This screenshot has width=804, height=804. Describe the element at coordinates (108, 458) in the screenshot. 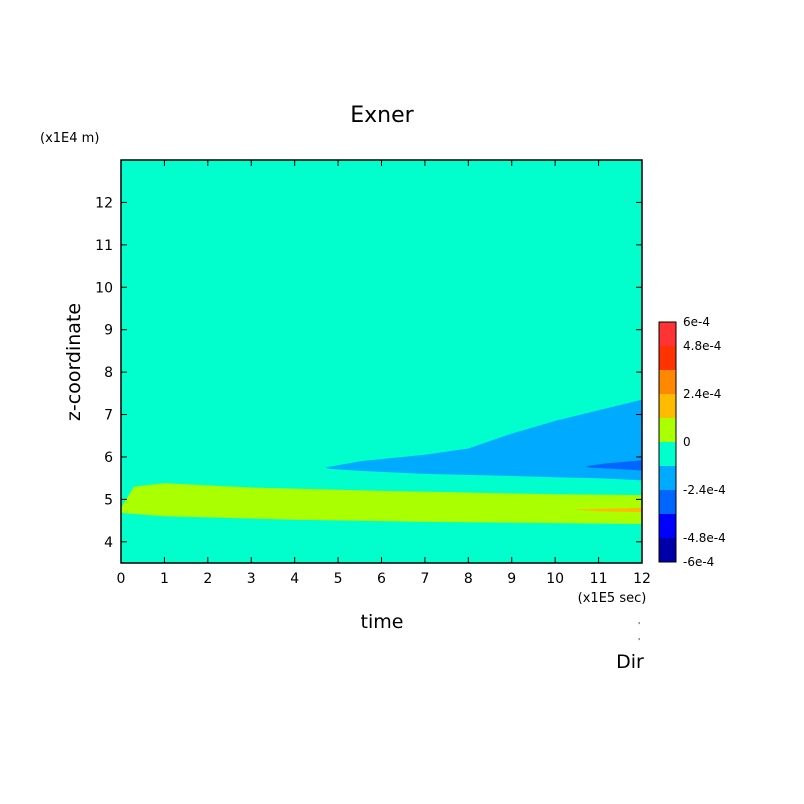

I see `y-tick-label: 6` at that location.